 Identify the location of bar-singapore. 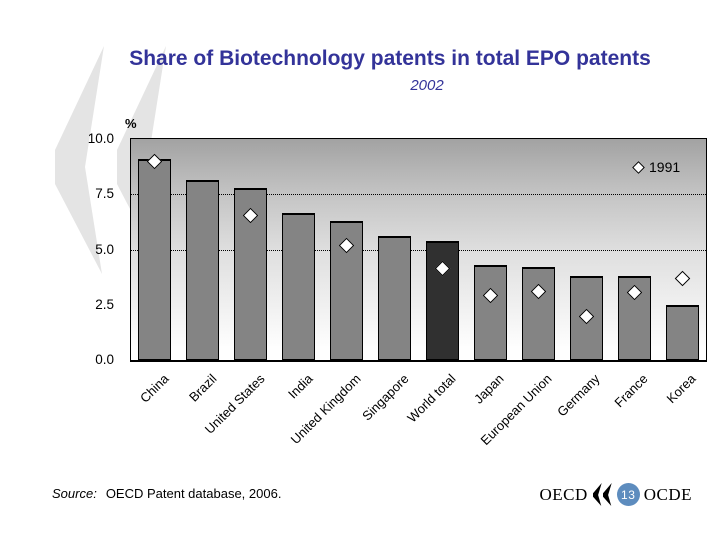
(395, 298).